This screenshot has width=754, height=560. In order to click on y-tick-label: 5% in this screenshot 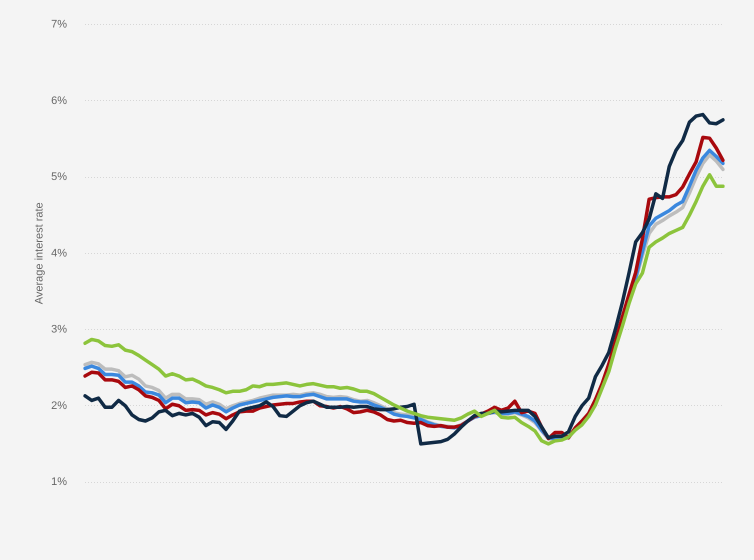, I will do `click(59, 177)`.